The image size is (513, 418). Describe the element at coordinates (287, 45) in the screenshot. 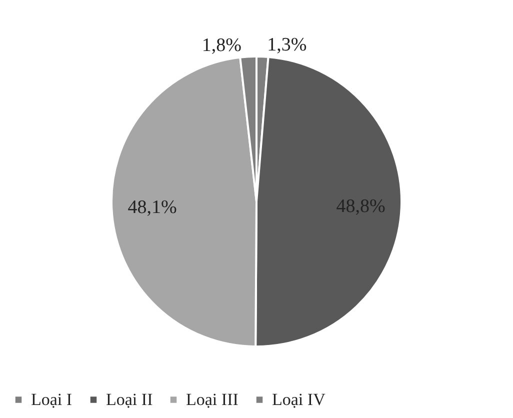

I see `data-label: 1,3%` at that location.